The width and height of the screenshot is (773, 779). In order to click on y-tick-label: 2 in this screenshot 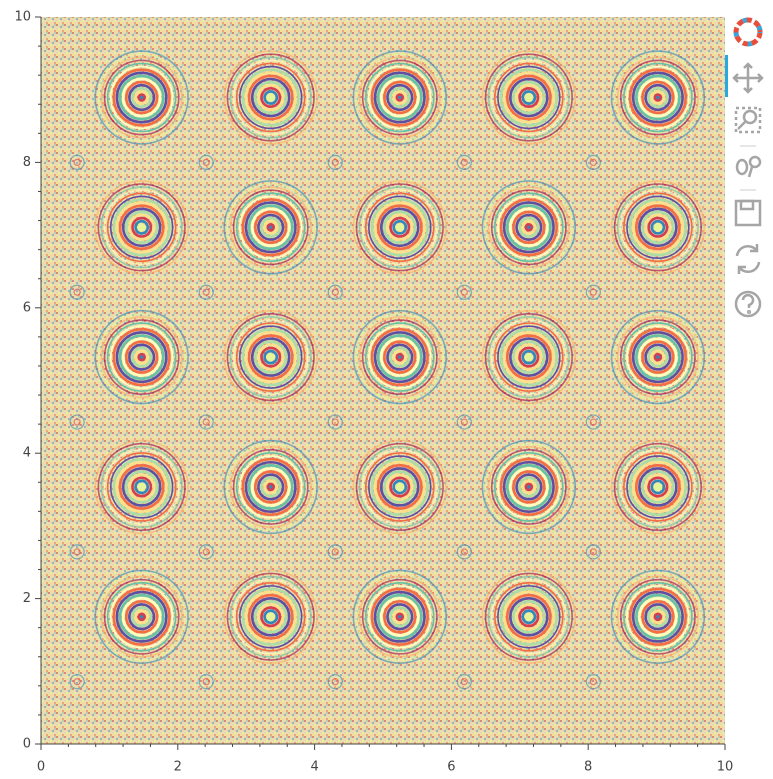, I will do `click(27, 598)`.